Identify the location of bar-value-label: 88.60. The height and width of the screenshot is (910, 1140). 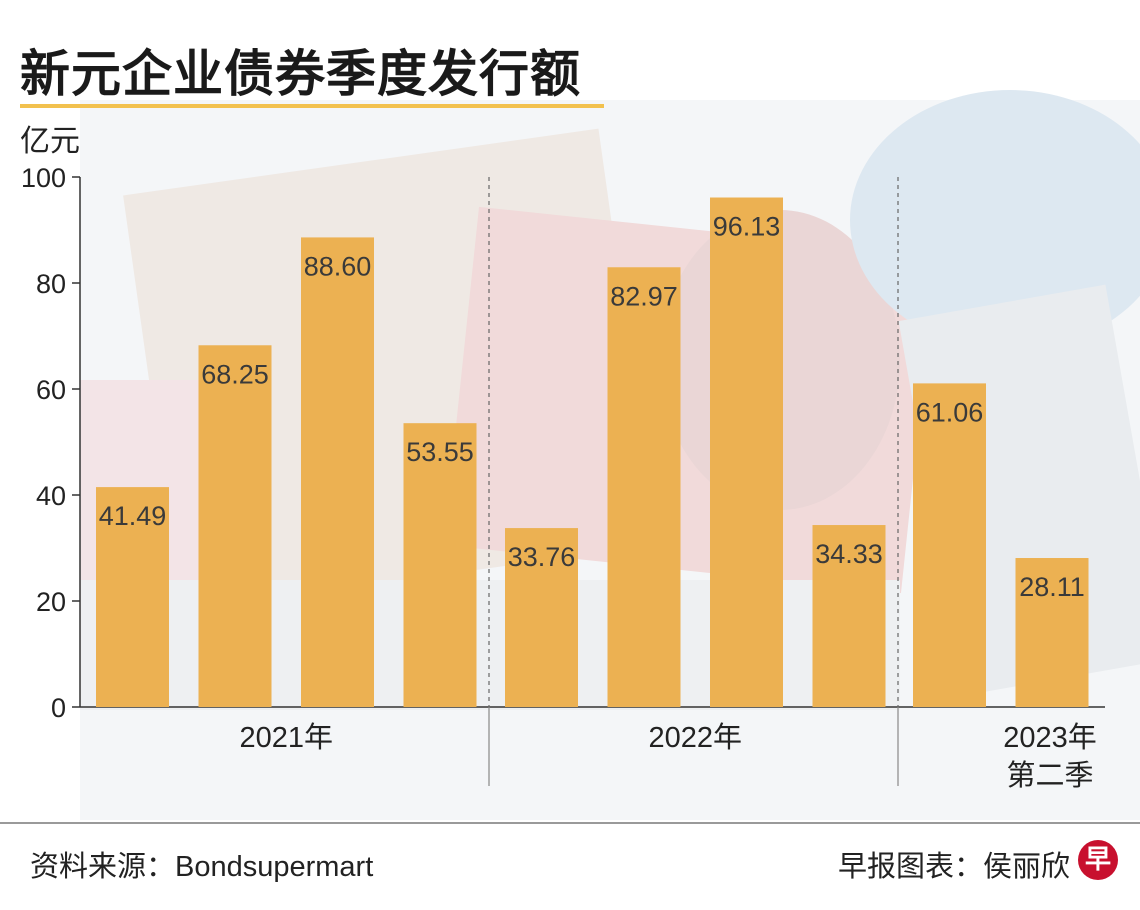
(338, 266).